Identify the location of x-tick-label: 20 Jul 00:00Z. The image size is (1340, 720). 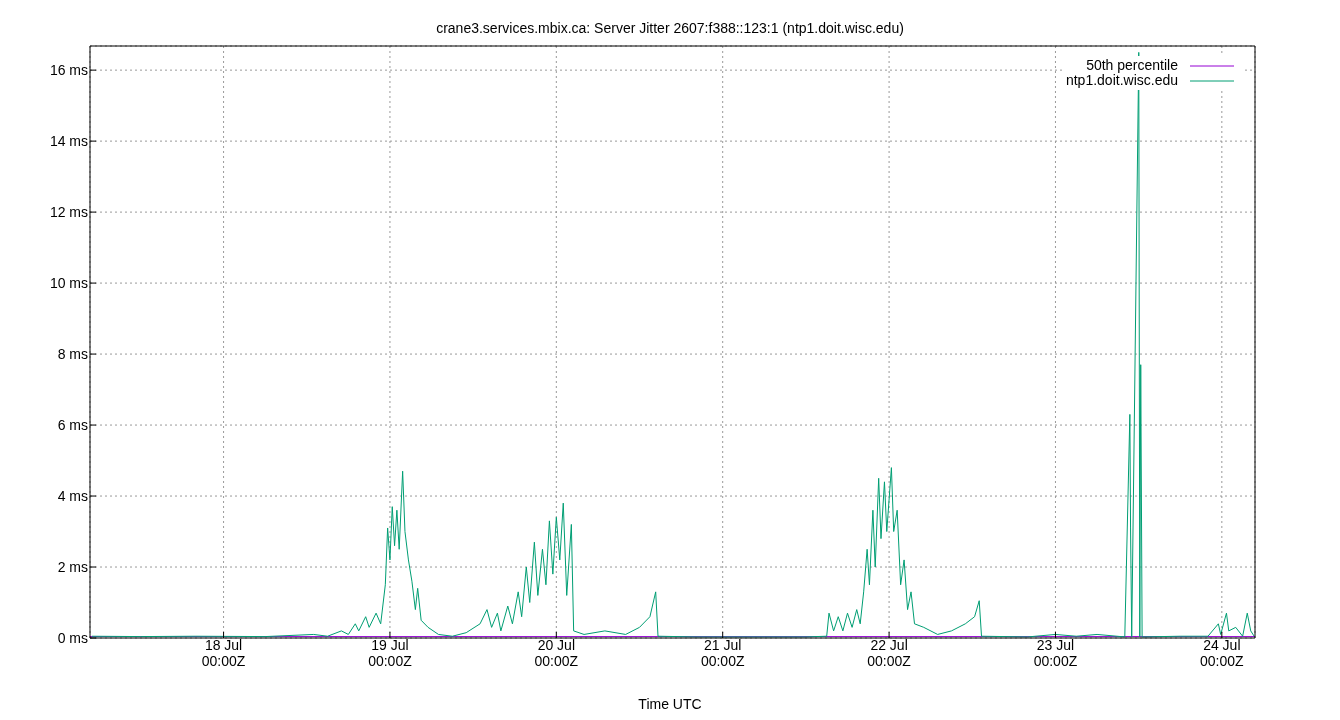
(556, 653).